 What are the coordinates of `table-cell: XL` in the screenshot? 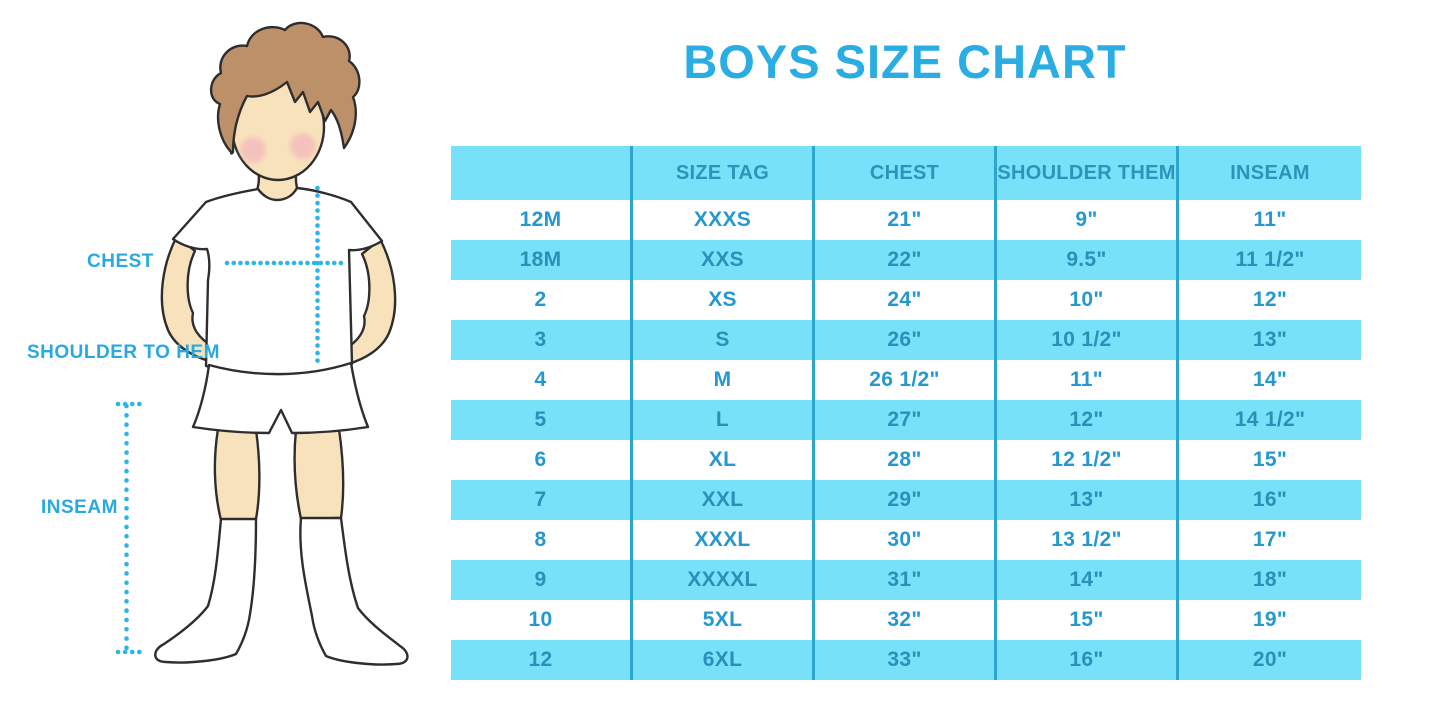 It's located at (724, 460).